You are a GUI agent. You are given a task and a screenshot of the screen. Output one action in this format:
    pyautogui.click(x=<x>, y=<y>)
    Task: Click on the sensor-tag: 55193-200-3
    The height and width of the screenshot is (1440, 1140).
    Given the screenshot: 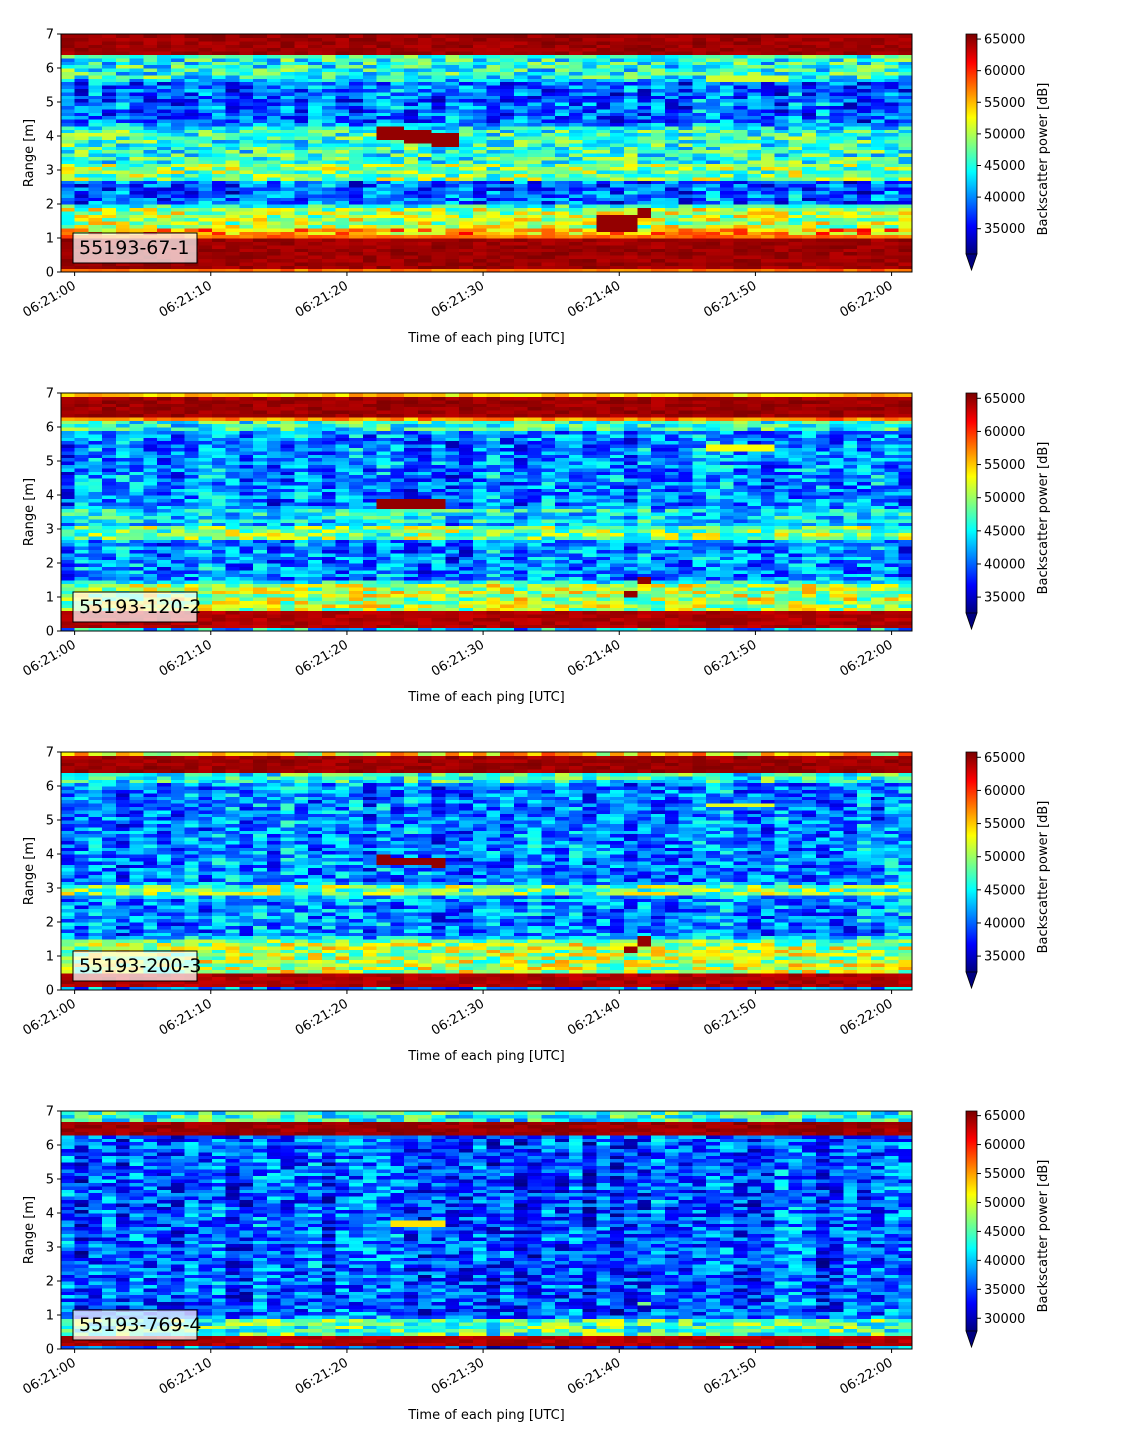 What is the action you would take?
    pyautogui.click(x=137, y=966)
    